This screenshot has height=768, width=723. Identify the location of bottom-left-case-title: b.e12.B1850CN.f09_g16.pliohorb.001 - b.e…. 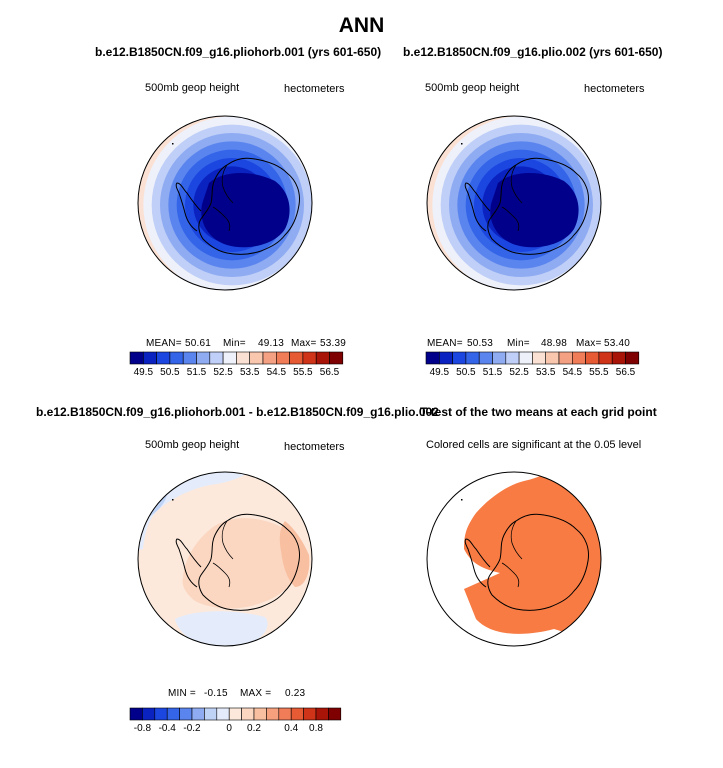
(237, 412).